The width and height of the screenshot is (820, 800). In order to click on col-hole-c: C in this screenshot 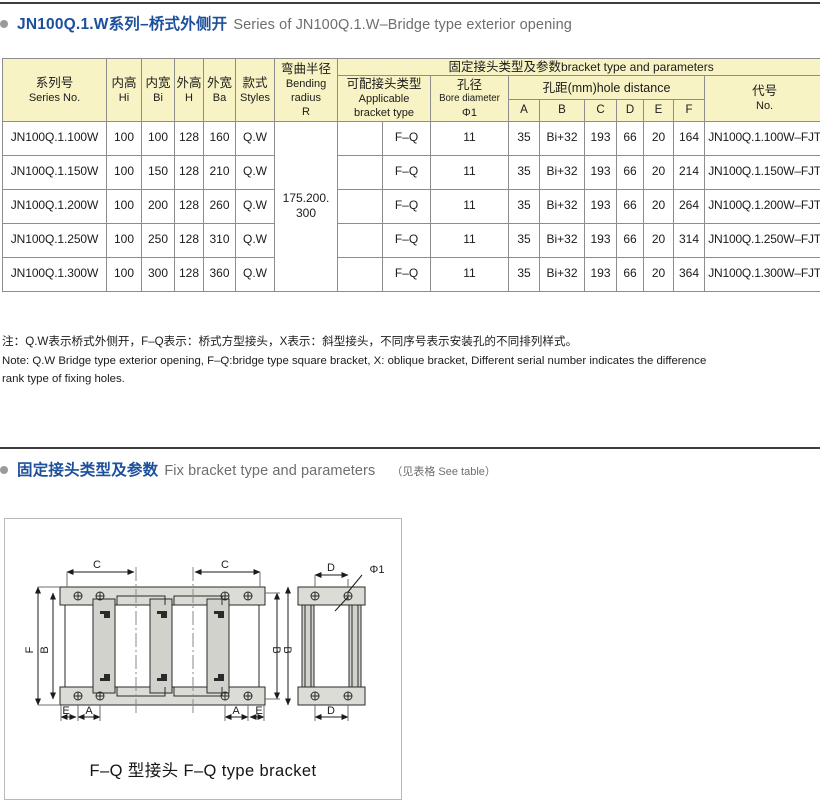, I will do `click(600, 110)`.